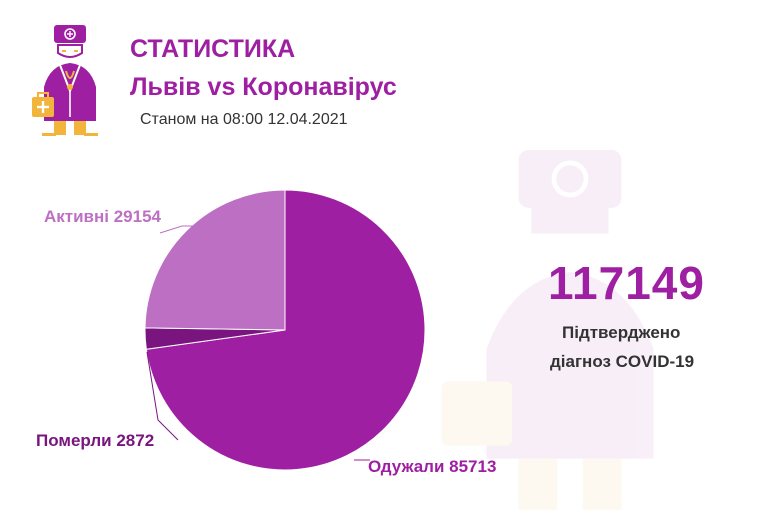 Image resolution: width=767 pixels, height=513 pixels. Describe the element at coordinates (626, 283) in the screenshot. I see `confirmed-total: 117149` at that location.